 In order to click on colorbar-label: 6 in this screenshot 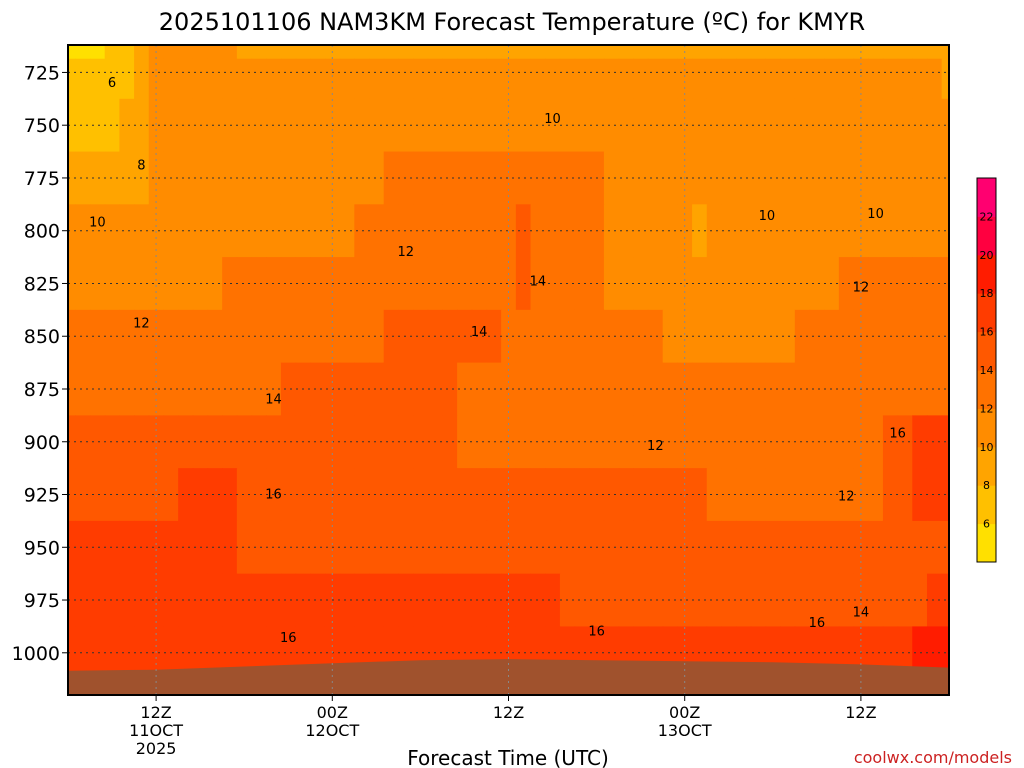, I will do `click(986, 524)`.